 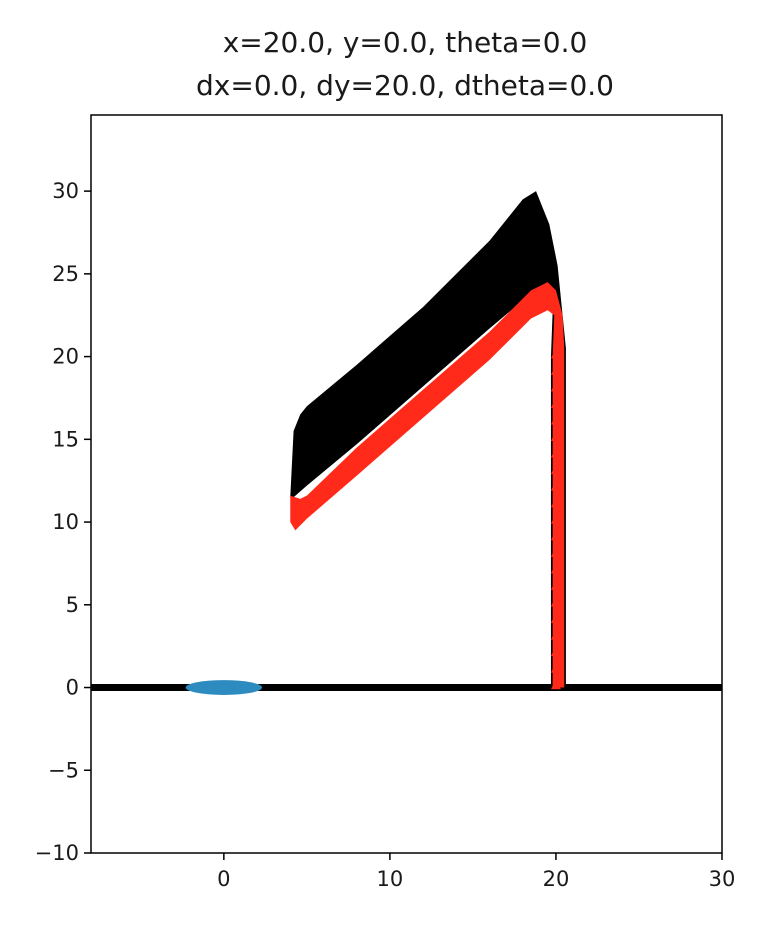 What do you see at coordinates (72, 688) in the screenshot?
I see `y-tick-label: 0` at bounding box center [72, 688].